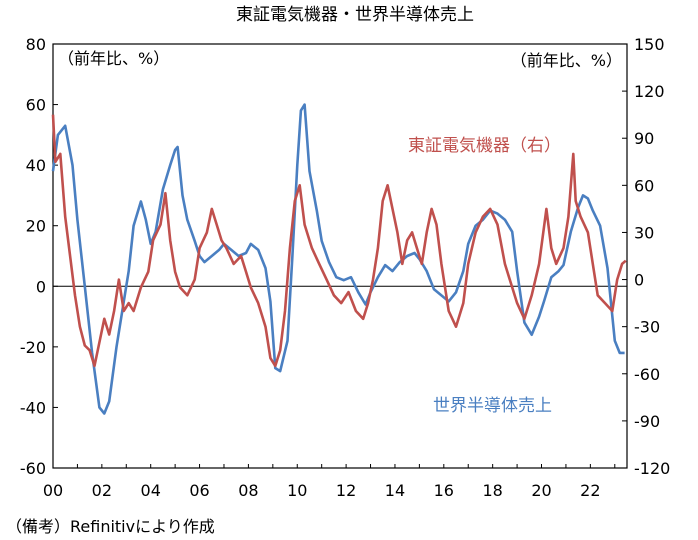 This screenshot has height=540, width=698. I want to click on x-axis: 00 02 04 06 08 10 12 14 16 18 20 22, so click(329, 482).